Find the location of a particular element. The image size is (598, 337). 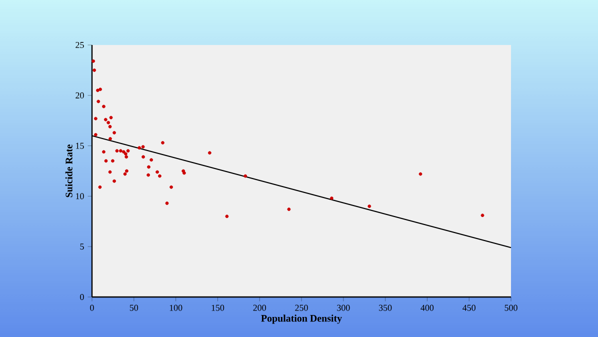

y-tick-label: 0 is located at coordinates (82, 297).